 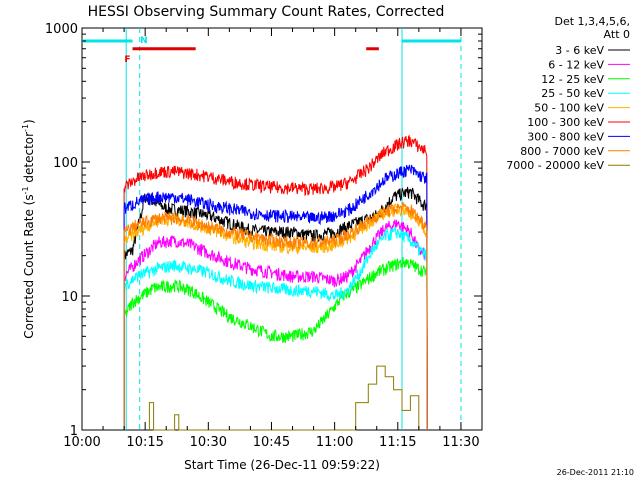 I want to click on flag-label: N, so click(x=144, y=41).